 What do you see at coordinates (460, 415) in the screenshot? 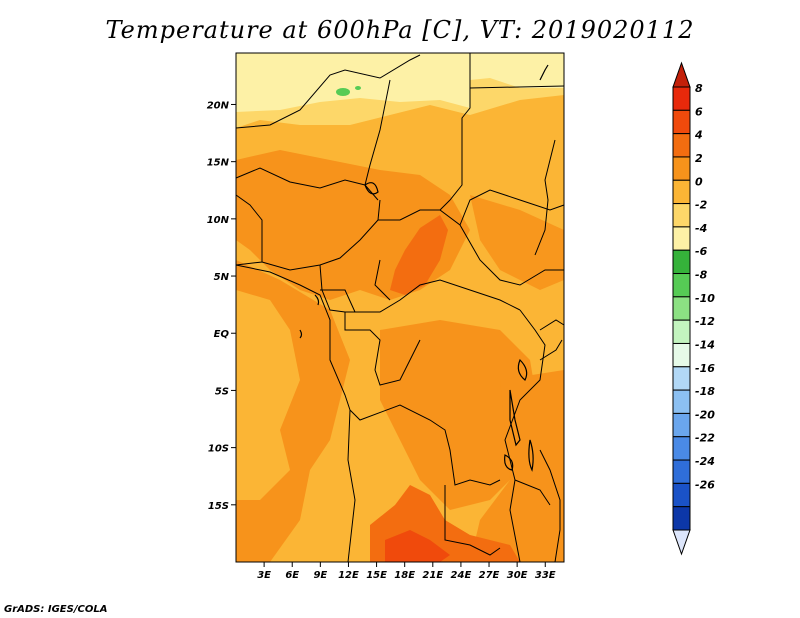
I see `temperature-field-congo-warm` at bounding box center [460, 415].